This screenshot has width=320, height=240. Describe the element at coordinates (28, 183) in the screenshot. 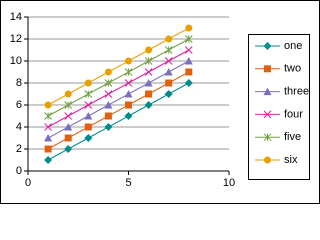

I see `x-tick-label: 0` at that location.